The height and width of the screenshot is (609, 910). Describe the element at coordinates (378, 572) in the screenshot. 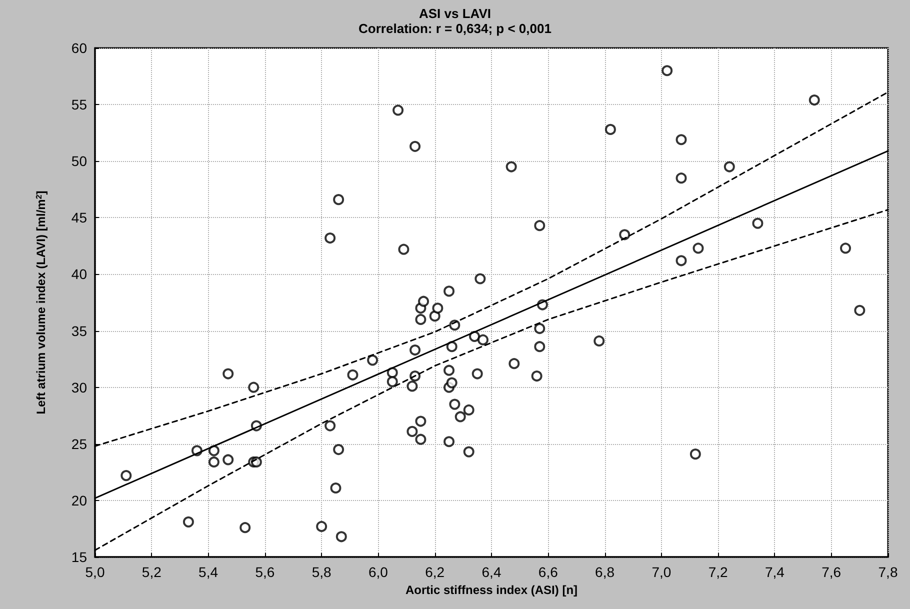

I see `x-tick-label: 6,0` at that location.